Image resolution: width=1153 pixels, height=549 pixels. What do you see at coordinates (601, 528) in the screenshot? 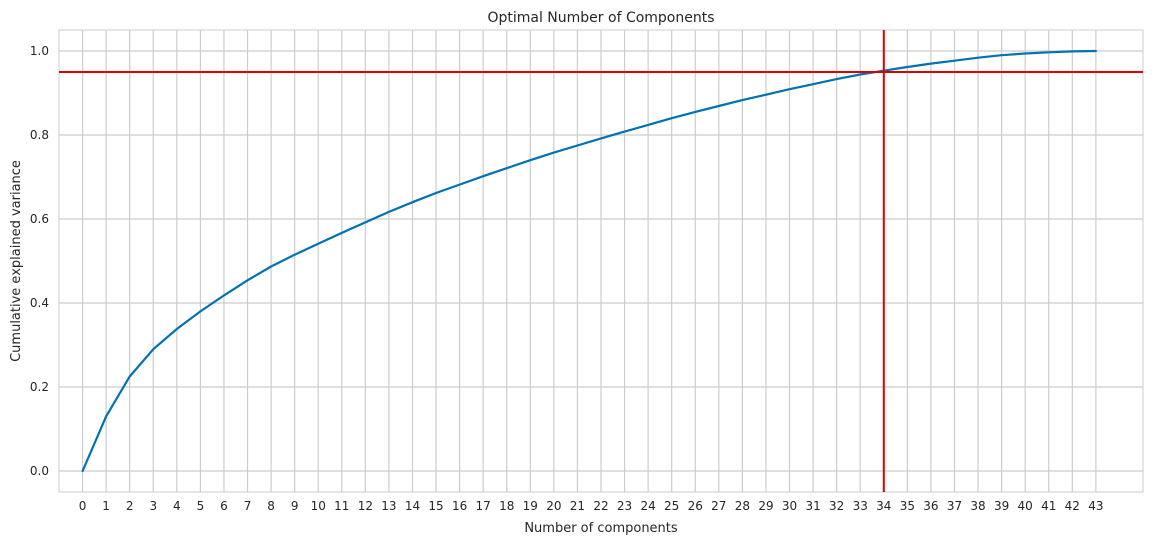
I see `x-axis-label: Number of components` at bounding box center [601, 528].